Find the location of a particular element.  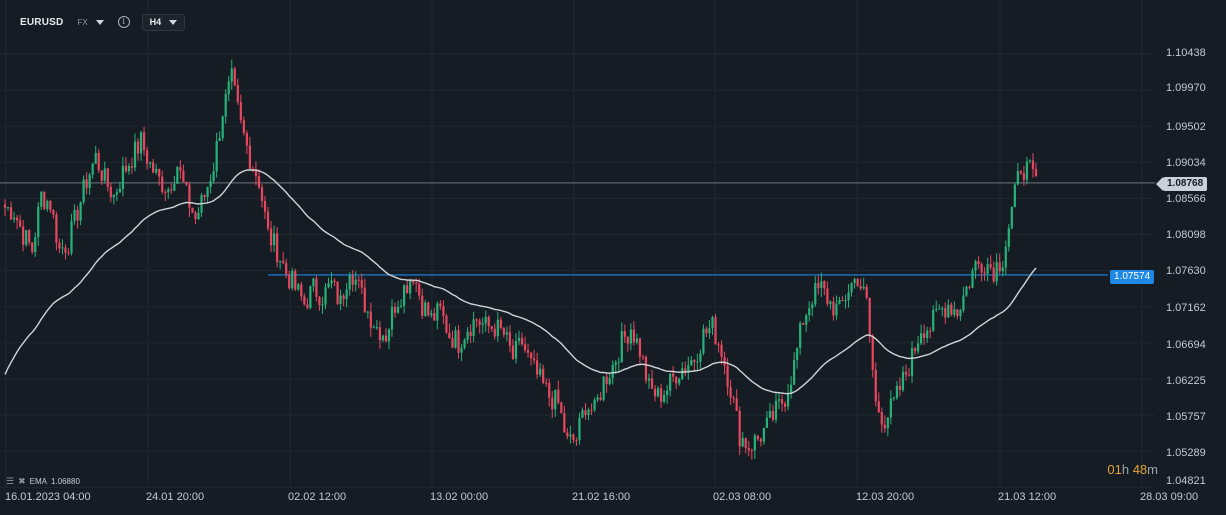

timeframe-button: H4 is located at coordinates (163, 22).